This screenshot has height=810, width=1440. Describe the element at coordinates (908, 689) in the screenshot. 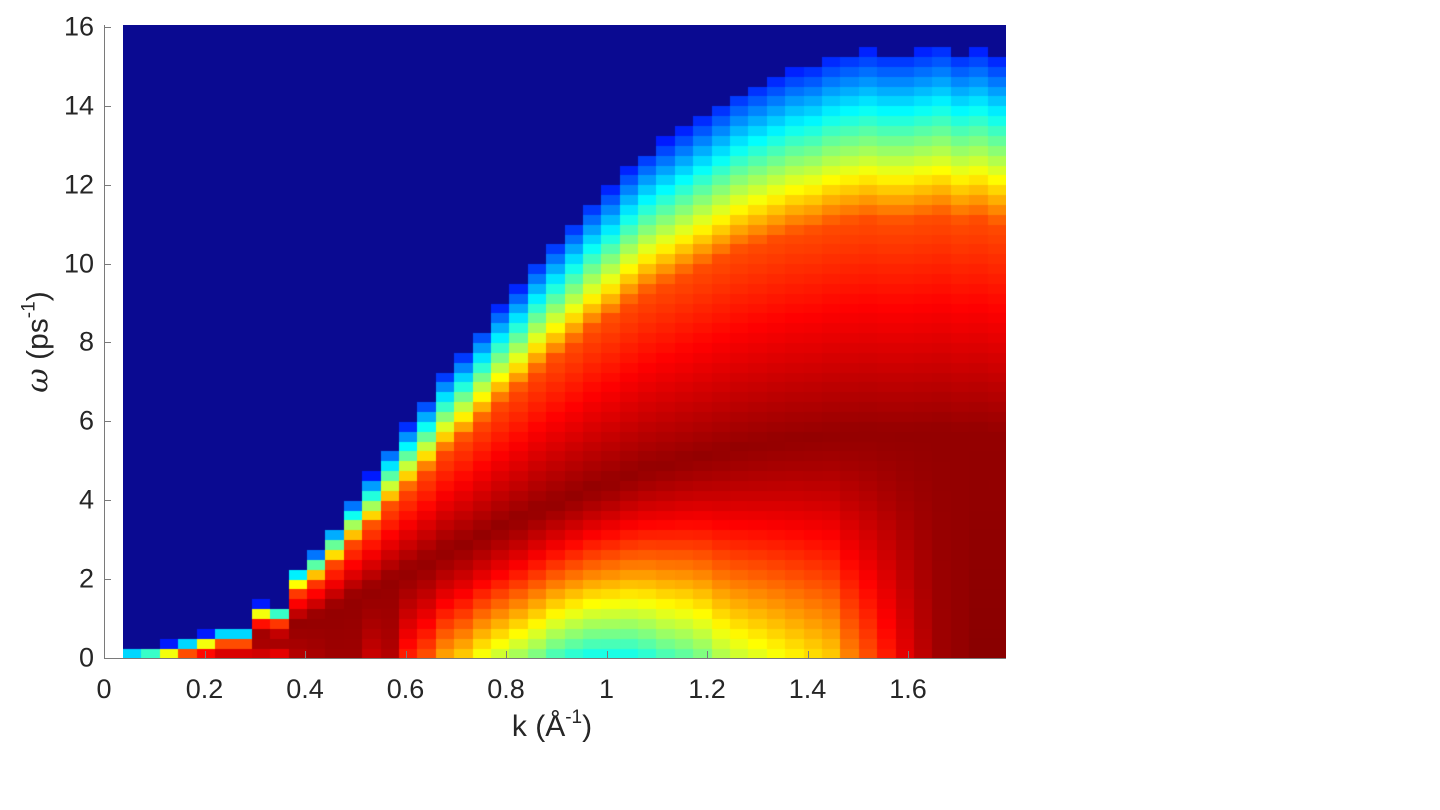

I see `x-tick-label: 1.6` at that location.